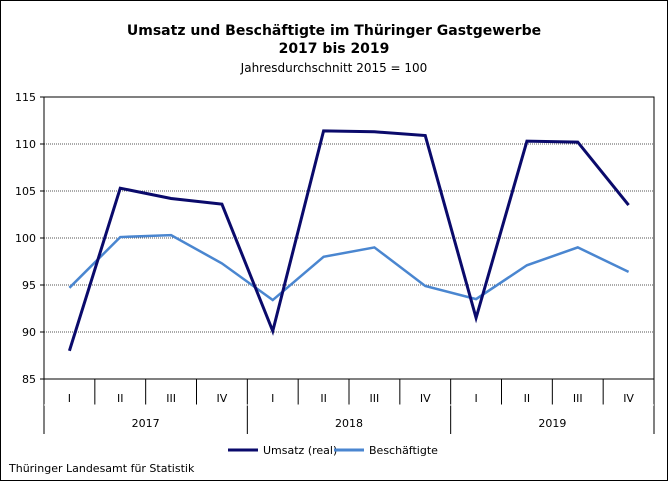  I want to click on x-group-label: 2019, so click(552, 423).